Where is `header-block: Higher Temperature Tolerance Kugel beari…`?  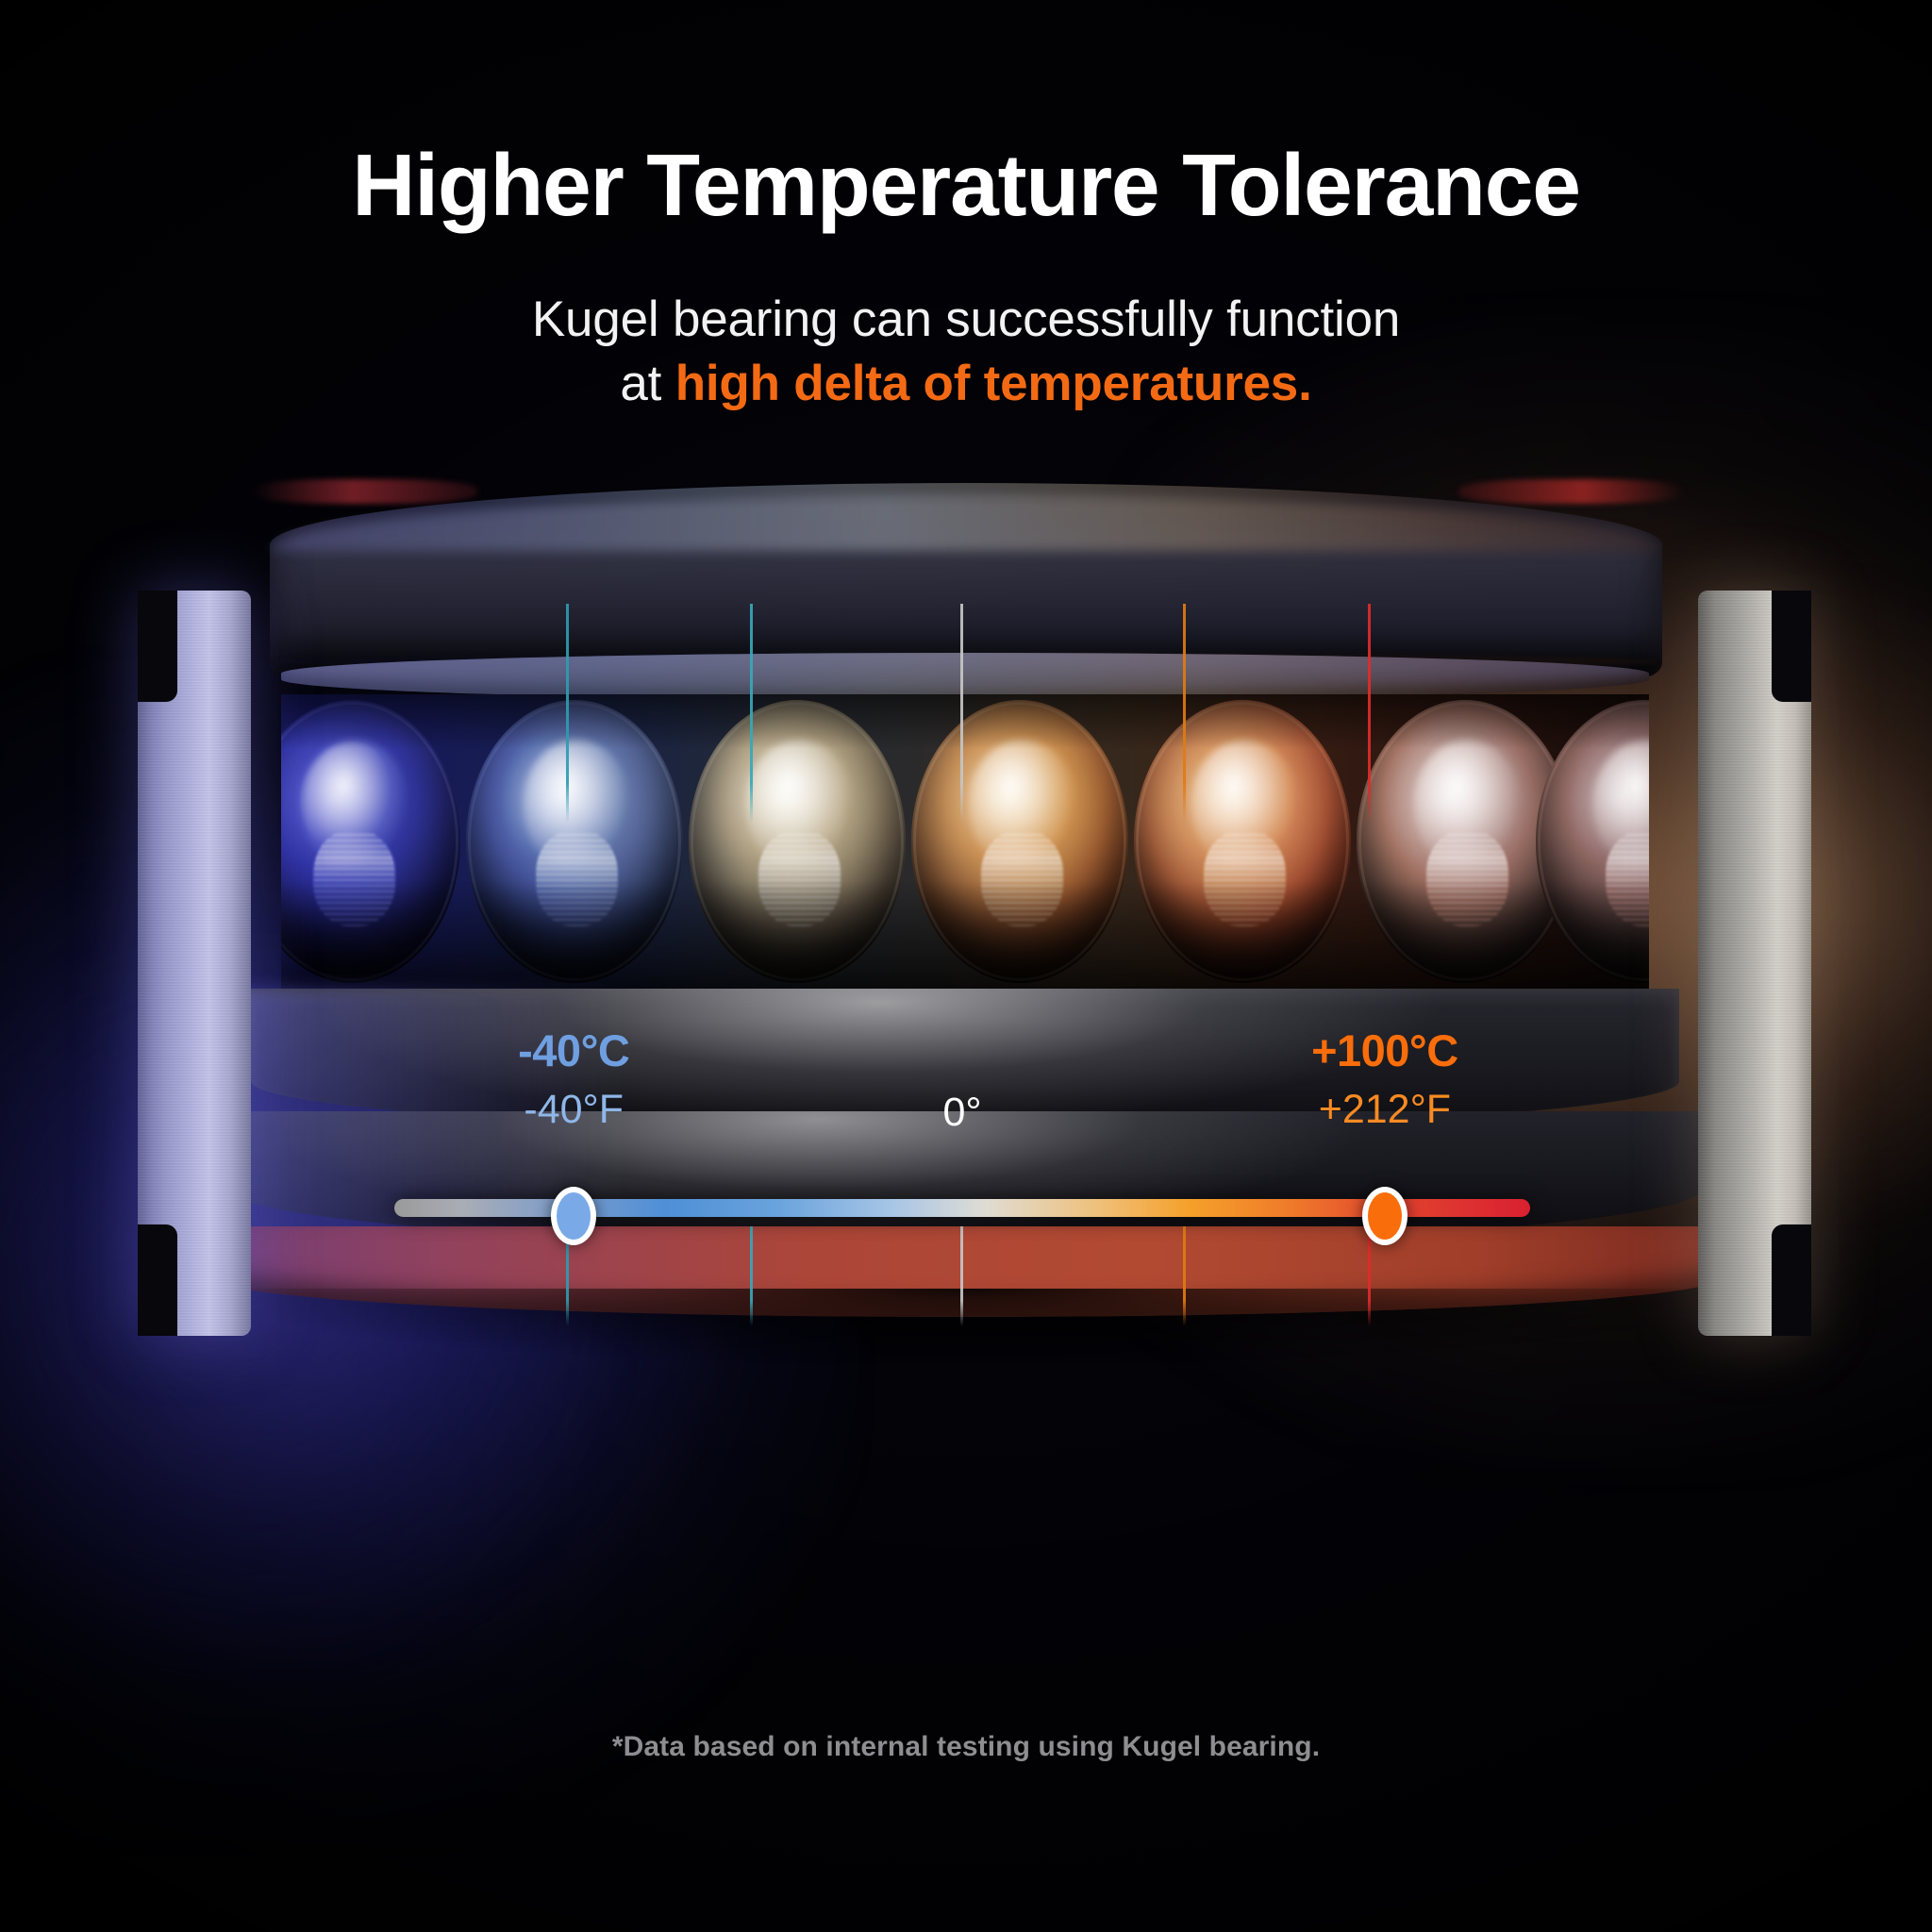 header-block: Higher Temperature Tolerance Kugel beari… is located at coordinates (966, 279).